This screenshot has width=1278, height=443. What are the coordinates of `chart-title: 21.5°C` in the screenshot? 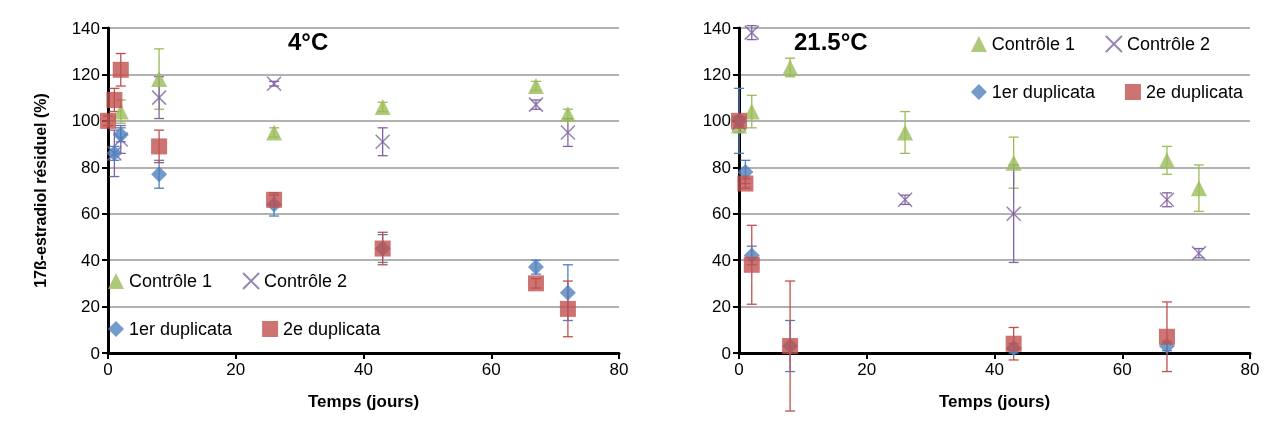 It's located at (831, 41).